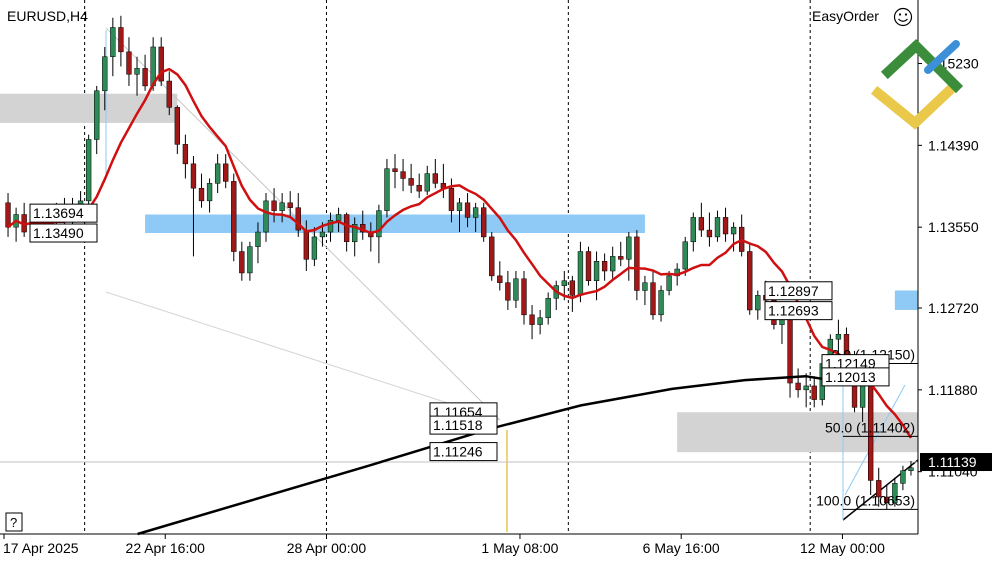 The height and width of the screenshot is (562, 1000). Describe the element at coordinates (58, 233) in the screenshot. I see `price-label: 1.13490` at that location.